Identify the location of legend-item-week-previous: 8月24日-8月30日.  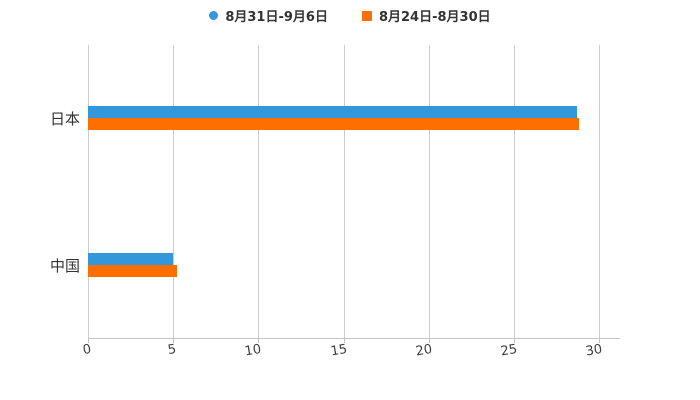
(426, 15).